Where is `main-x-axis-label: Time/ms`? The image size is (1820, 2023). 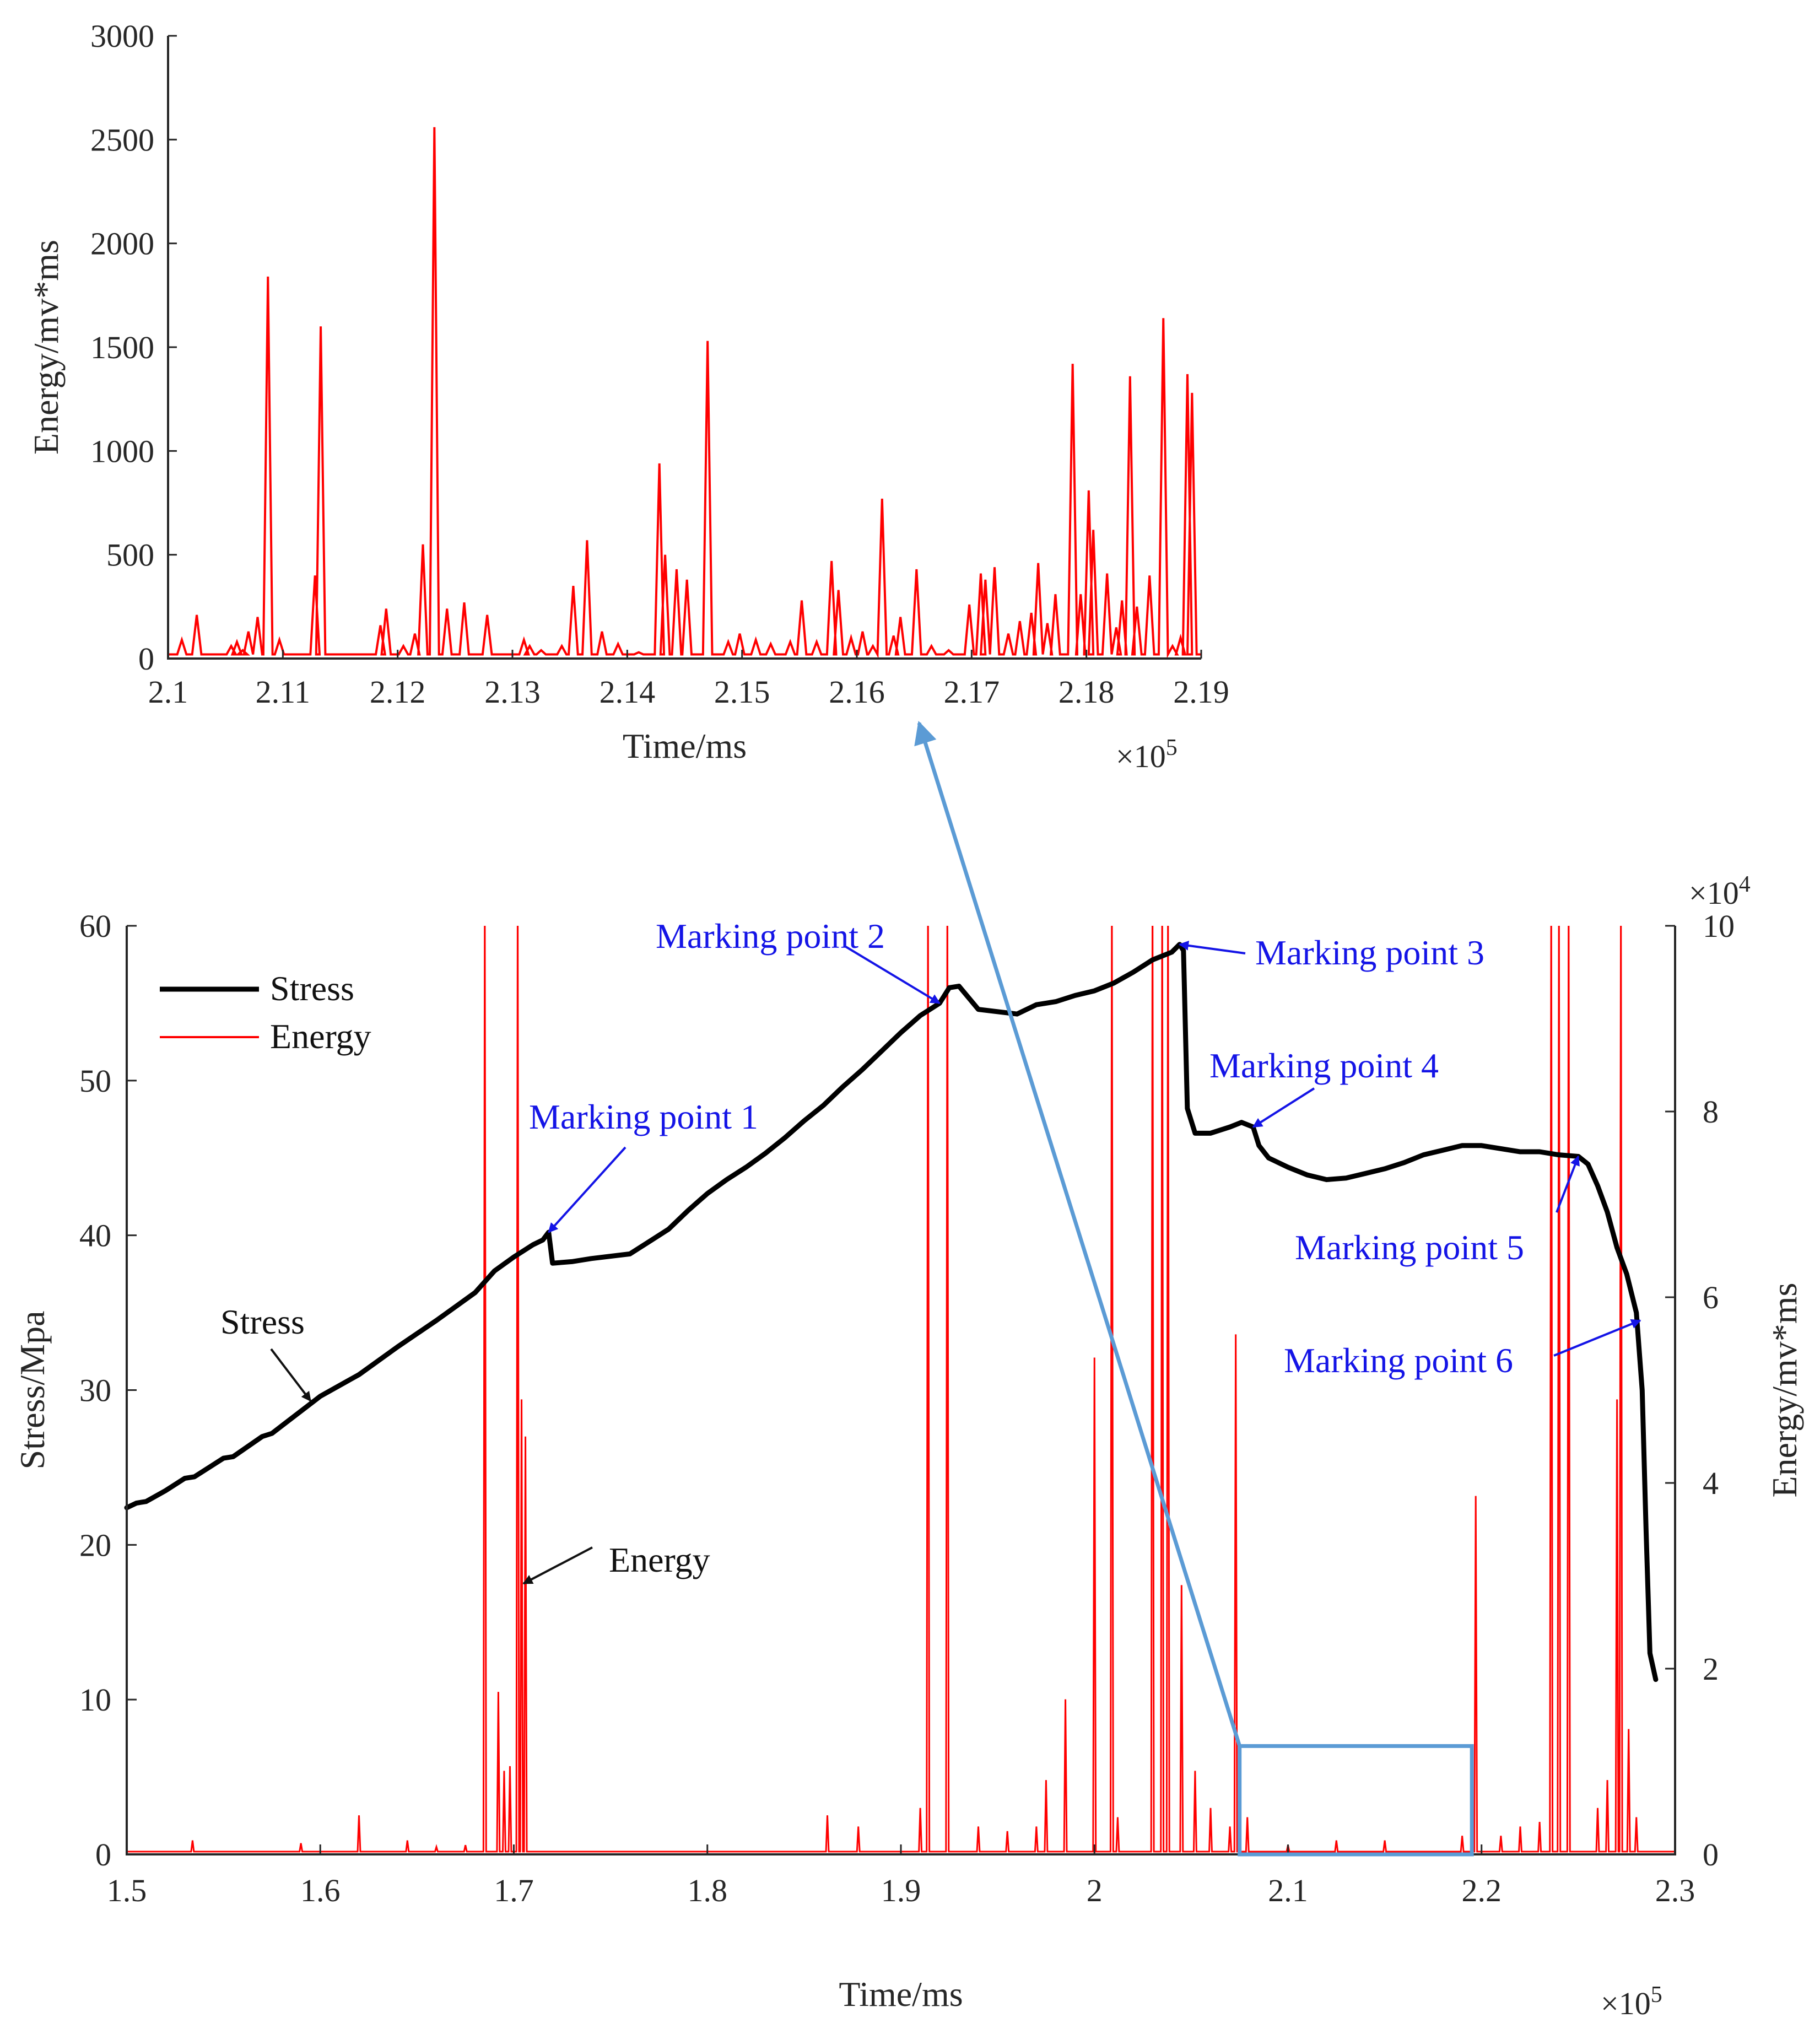 main-x-axis-label: Time/ms is located at coordinates (901, 1995).